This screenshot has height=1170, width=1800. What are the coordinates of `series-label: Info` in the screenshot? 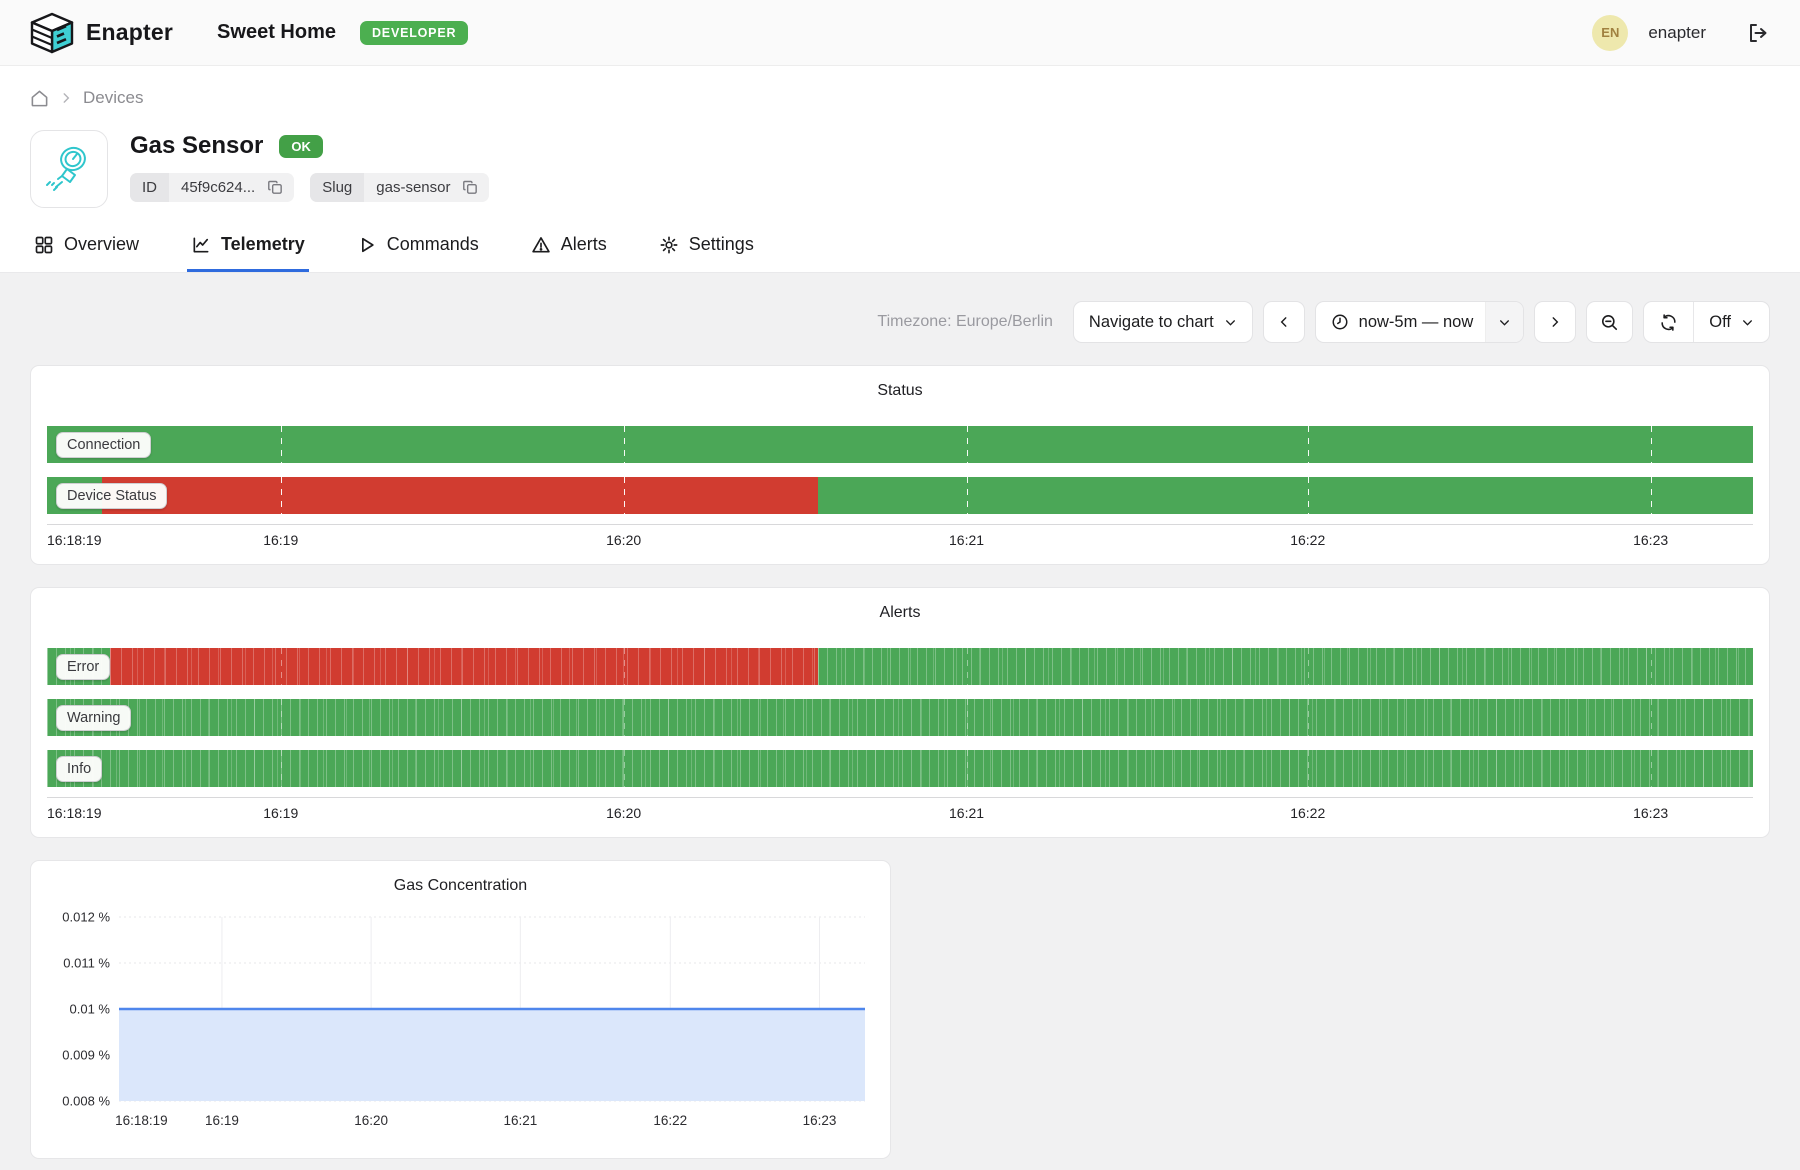 It's located at (79, 768).